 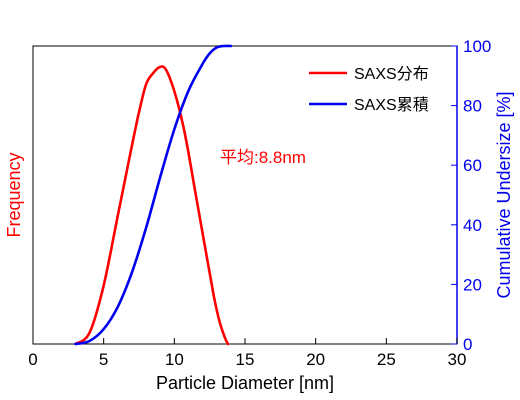 What do you see at coordinates (472, 165) in the screenshot?
I see `right-tick-label: 60` at bounding box center [472, 165].